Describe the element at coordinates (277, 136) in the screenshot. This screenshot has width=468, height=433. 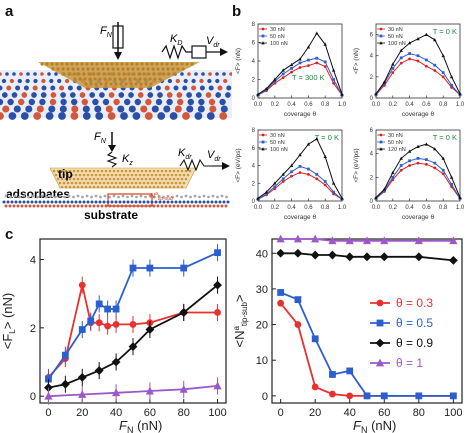
I see `legend-entry: 30 nN` at that location.